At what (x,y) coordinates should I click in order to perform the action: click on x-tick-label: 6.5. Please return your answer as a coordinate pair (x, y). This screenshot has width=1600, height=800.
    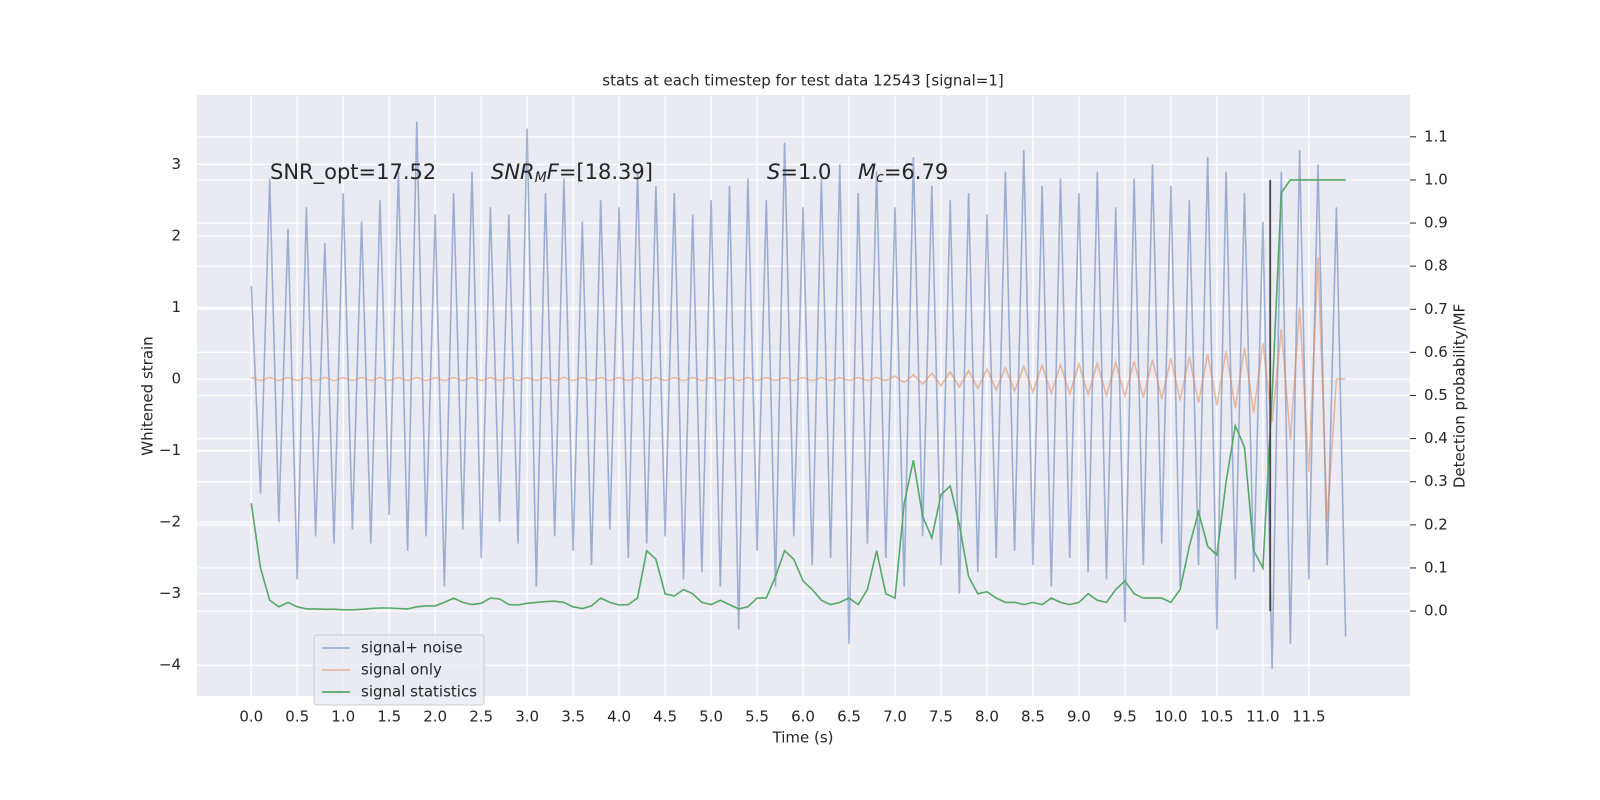
    Looking at the image, I should click on (849, 717).